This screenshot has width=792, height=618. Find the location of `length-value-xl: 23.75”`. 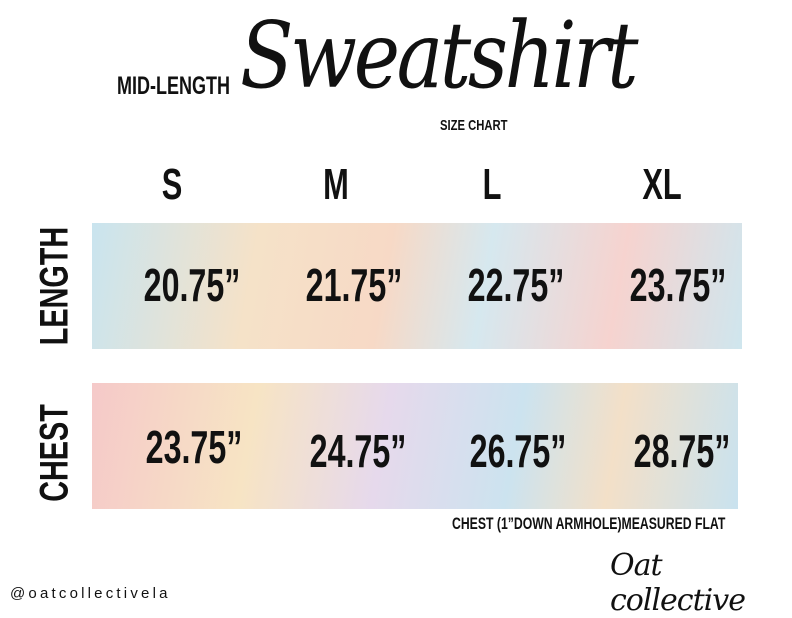

length-value-xl: 23.75” is located at coordinates (678, 285).